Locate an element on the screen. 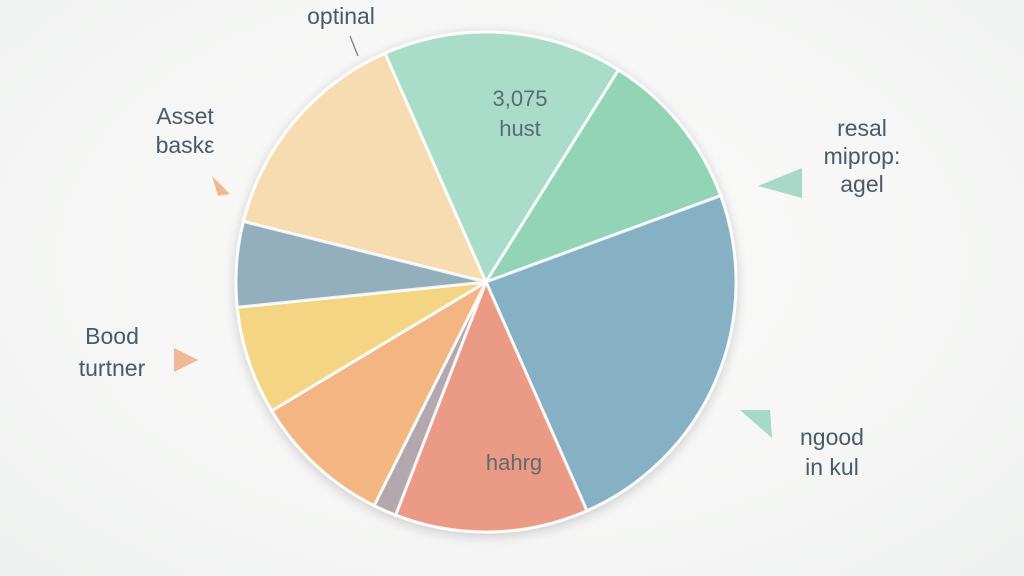 The image size is (1024, 576). slice-label-line: turtner is located at coordinates (112, 368).